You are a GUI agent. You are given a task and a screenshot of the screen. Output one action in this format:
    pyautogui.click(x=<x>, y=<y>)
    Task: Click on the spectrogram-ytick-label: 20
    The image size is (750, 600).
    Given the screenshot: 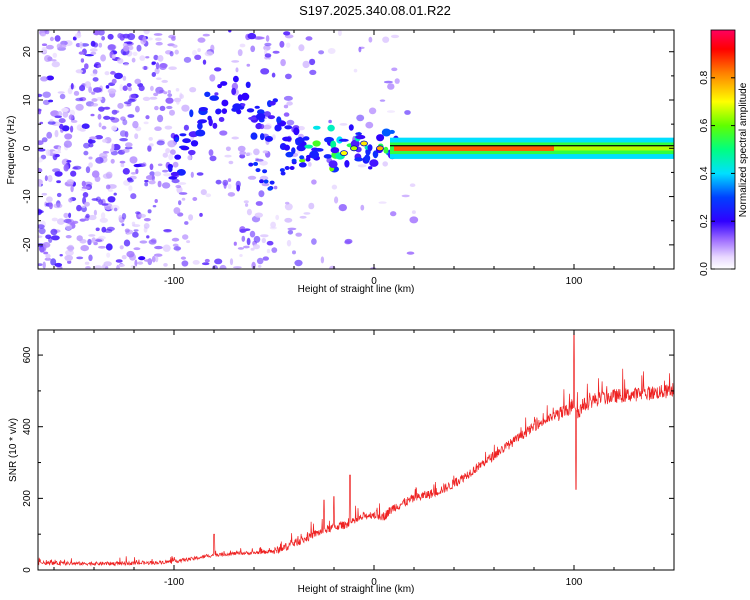 What is the action you would take?
    pyautogui.click(x=27, y=52)
    